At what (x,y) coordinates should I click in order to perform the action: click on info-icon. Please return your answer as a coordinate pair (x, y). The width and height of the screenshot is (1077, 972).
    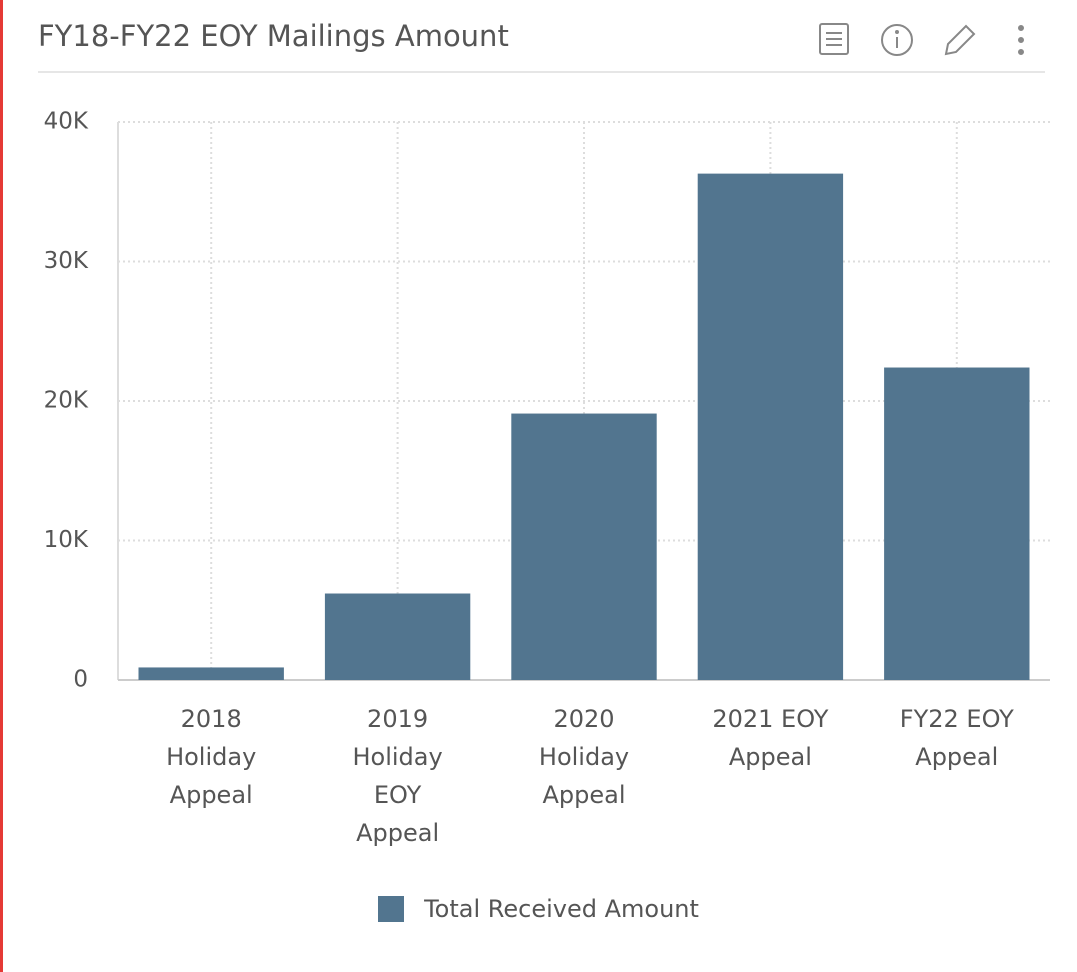
    Looking at the image, I should click on (897, 40).